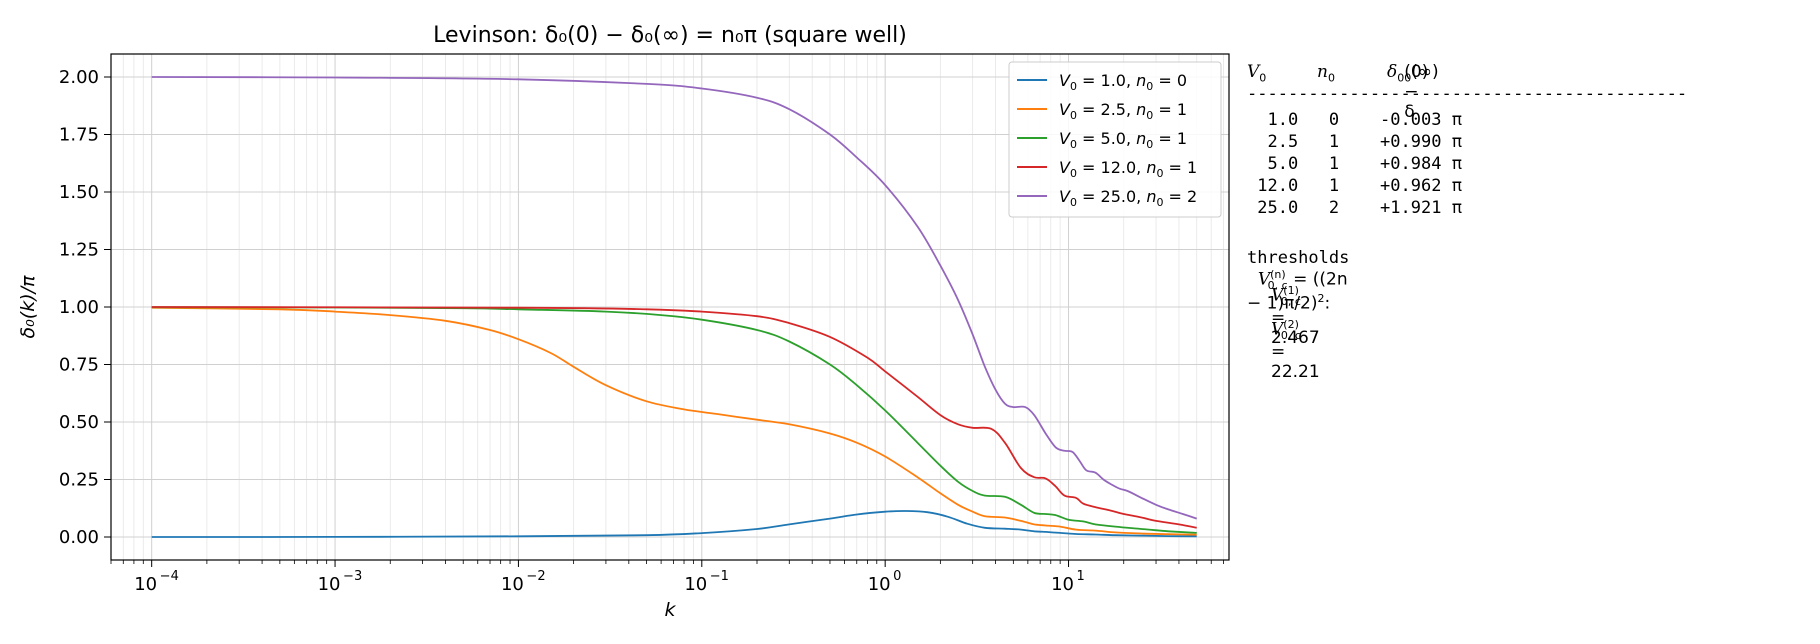 This screenshot has height=644, width=1820. Describe the element at coordinates (1354, 164) in the screenshot. I see `table-row: 5.0 1 +0.984 π` at that location.